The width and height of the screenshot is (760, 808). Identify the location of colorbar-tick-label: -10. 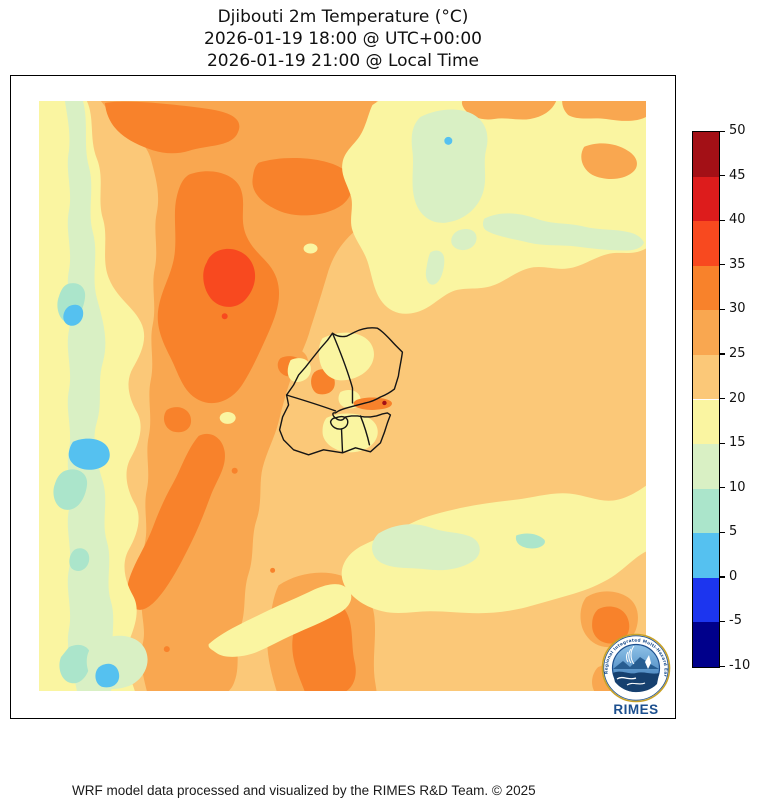
(740, 665).